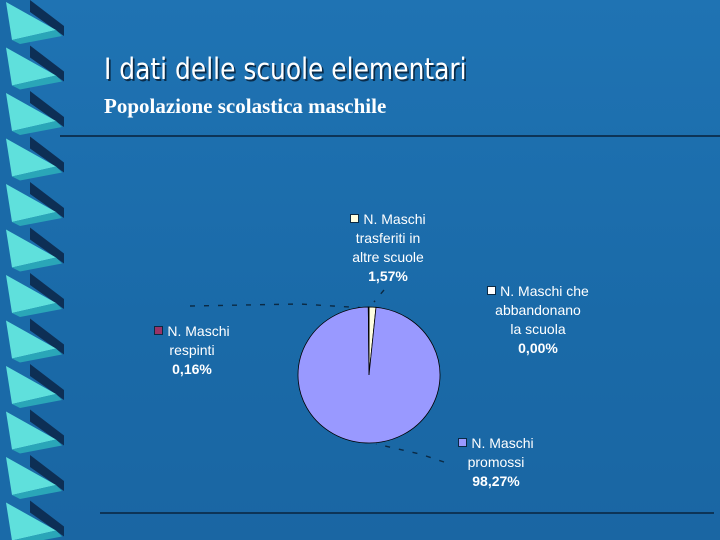 The image size is (720, 540). What do you see at coordinates (542, 310) in the screenshot?
I see `label-abbandonano-name: N. Maschi che abbandonano la scuola` at bounding box center [542, 310].